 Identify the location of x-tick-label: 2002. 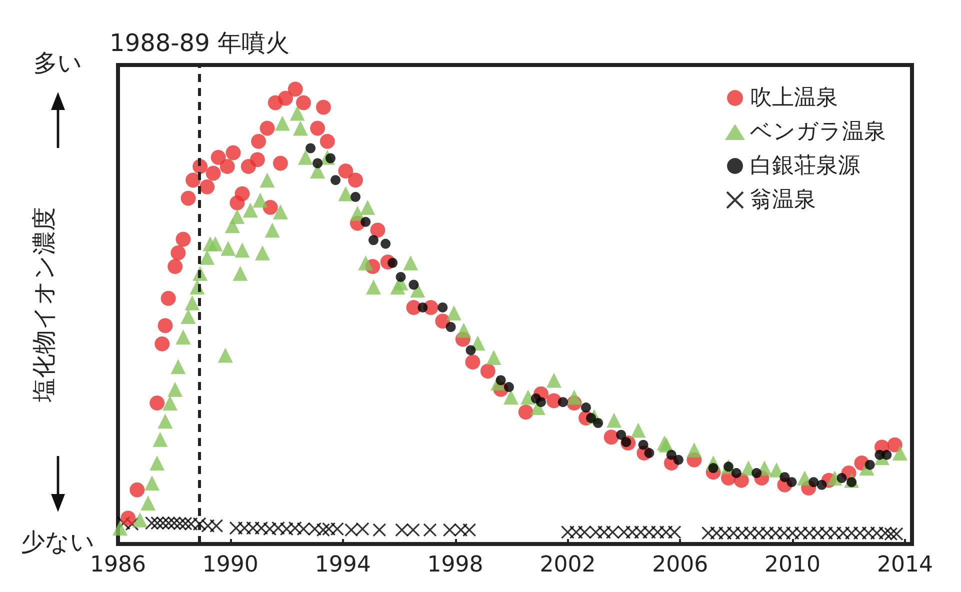
(568, 565).